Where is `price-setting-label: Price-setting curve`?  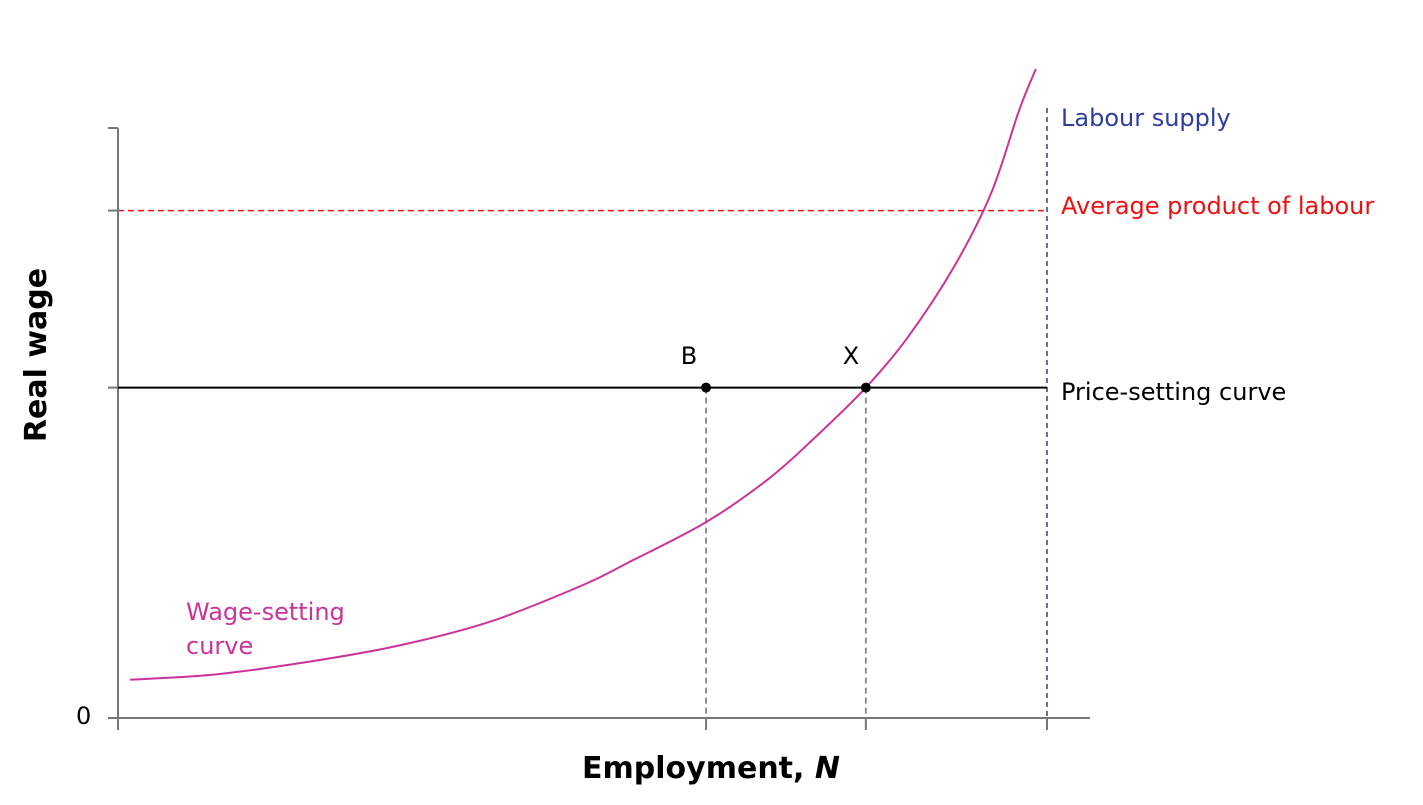 price-setting-label: Price-setting curve is located at coordinates (1173, 392).